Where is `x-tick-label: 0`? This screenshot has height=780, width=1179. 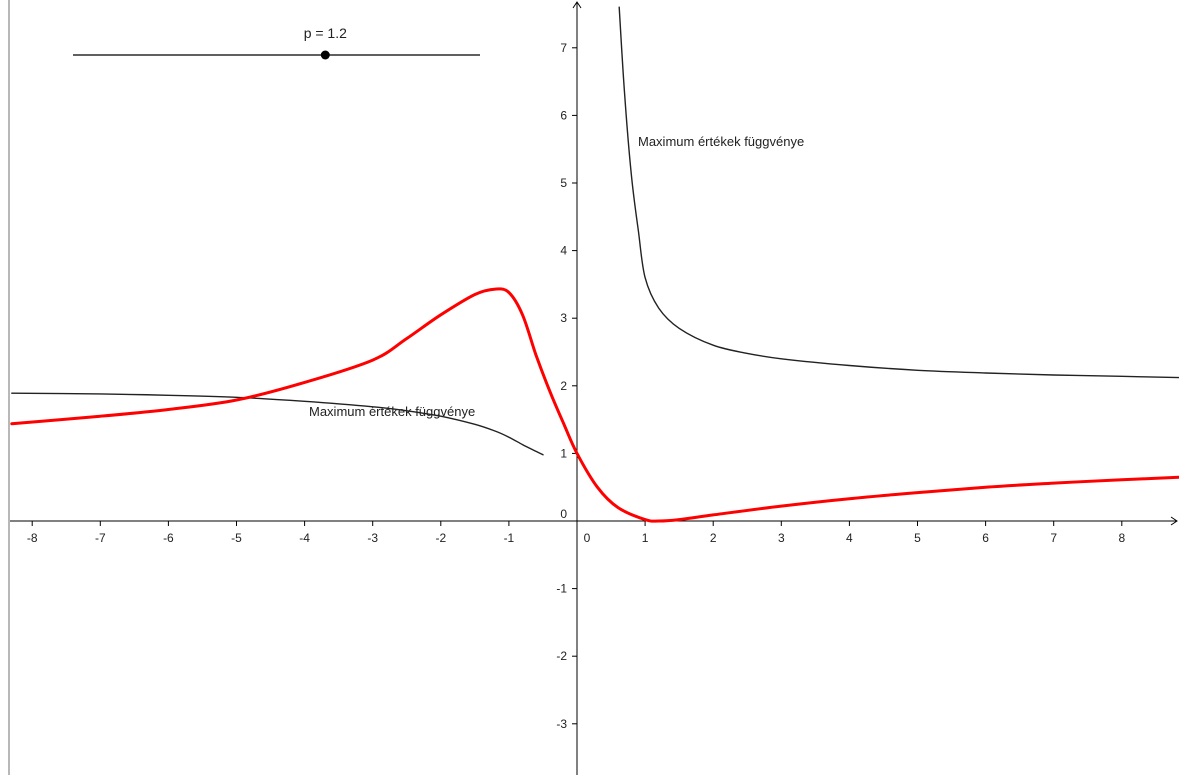 x-tick-label: 0 is located at coordinates (587, 538).